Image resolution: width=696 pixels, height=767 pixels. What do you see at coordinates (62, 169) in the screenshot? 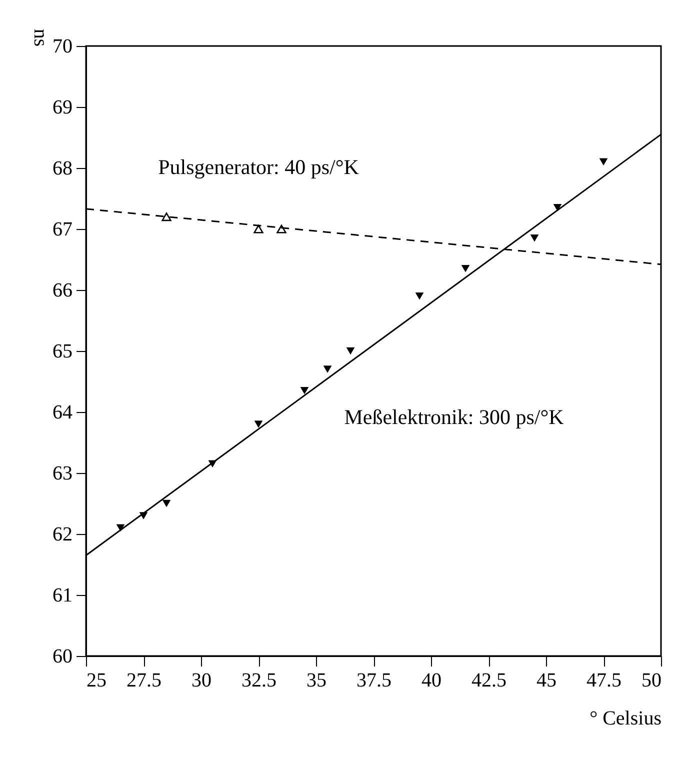
I see `y-tick-label: 68` at bounding box center [62, 169].